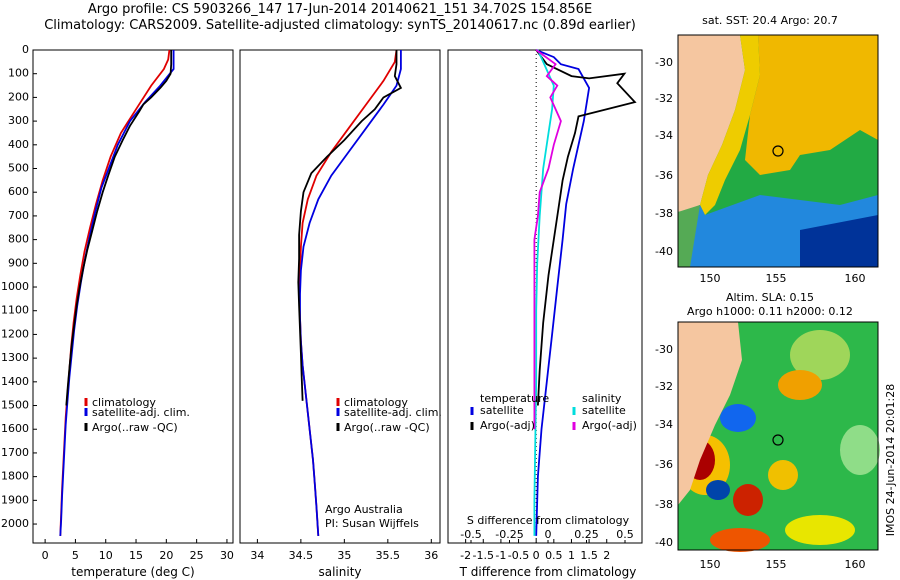  I want to click on argo-height-title: Argo h1000: 0.11 h2000: 0.12, so click(770, 311).